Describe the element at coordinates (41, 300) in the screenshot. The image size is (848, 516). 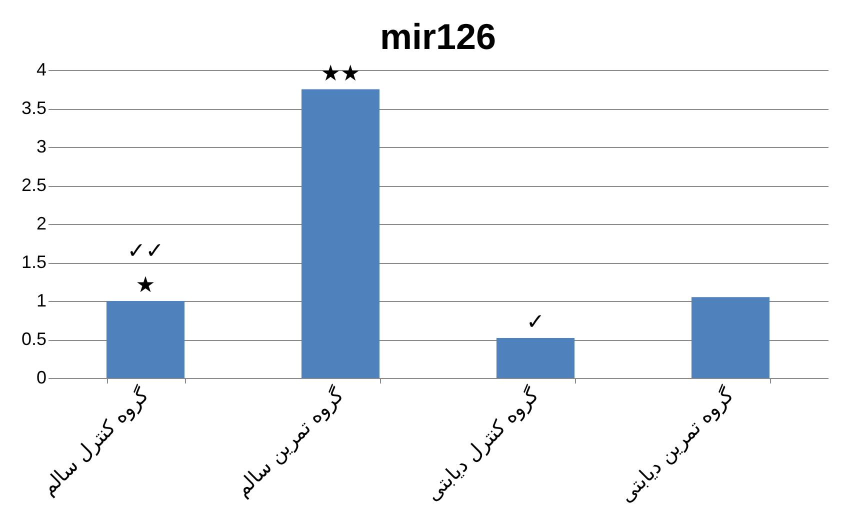
I see `y-tick-label: 1` at that location.